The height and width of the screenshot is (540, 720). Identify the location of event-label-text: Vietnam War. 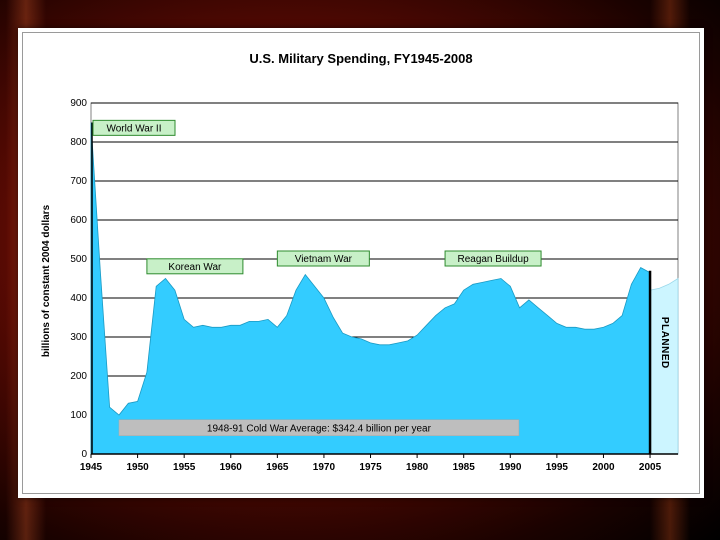
(324, 259).